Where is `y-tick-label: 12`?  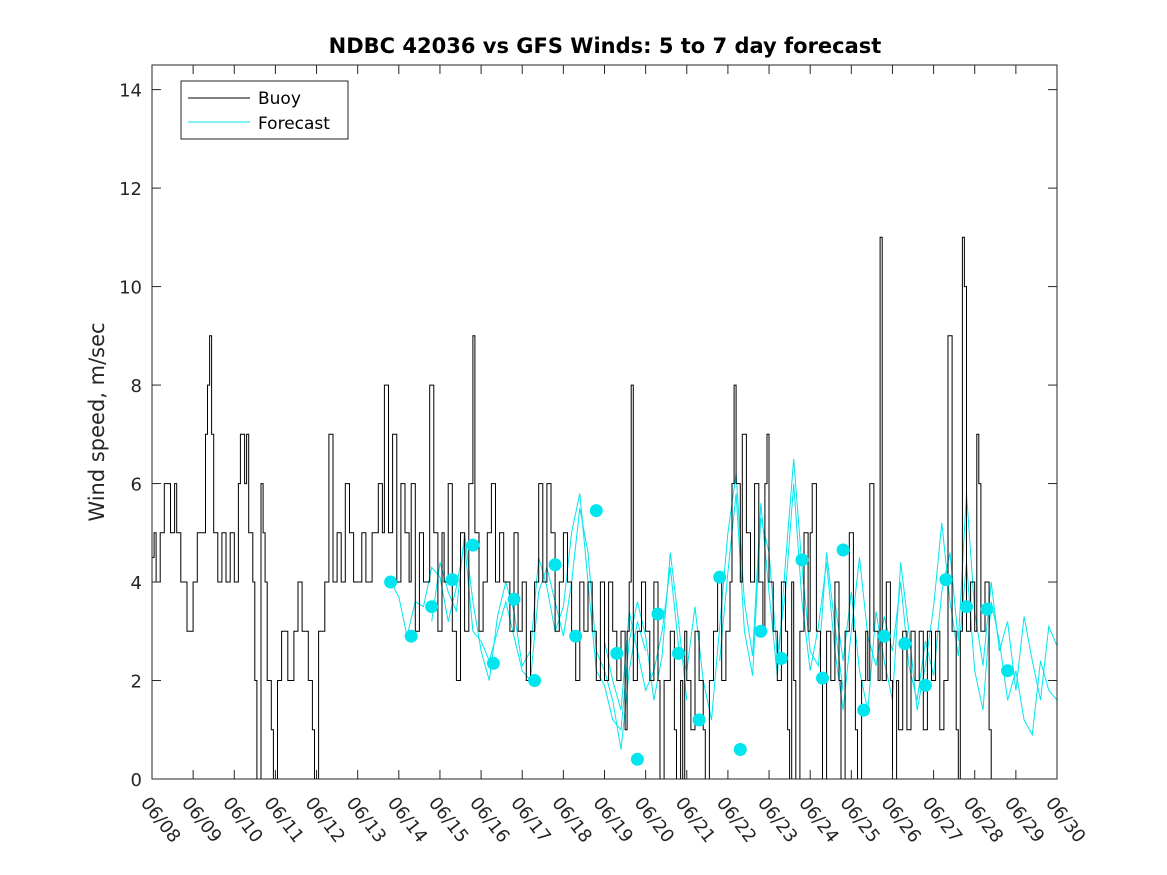 y-tick-label: 12 is located at coordinates (130, 189).